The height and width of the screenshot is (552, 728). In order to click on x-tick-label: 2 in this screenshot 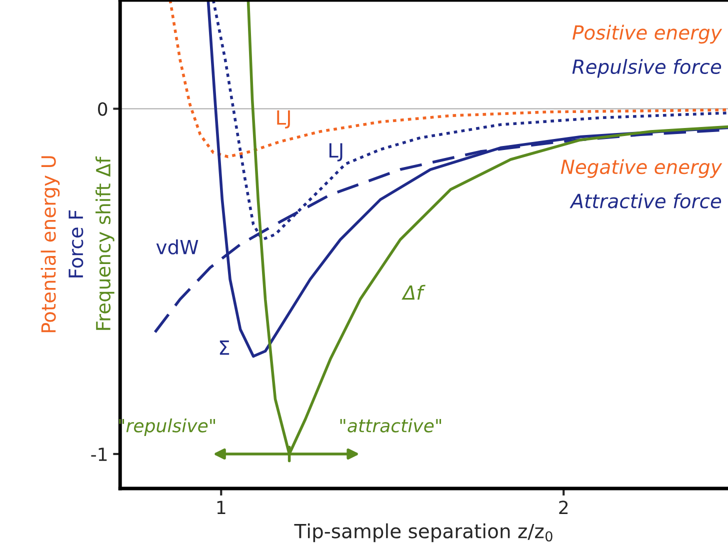, I will do `click(563, 507)`.